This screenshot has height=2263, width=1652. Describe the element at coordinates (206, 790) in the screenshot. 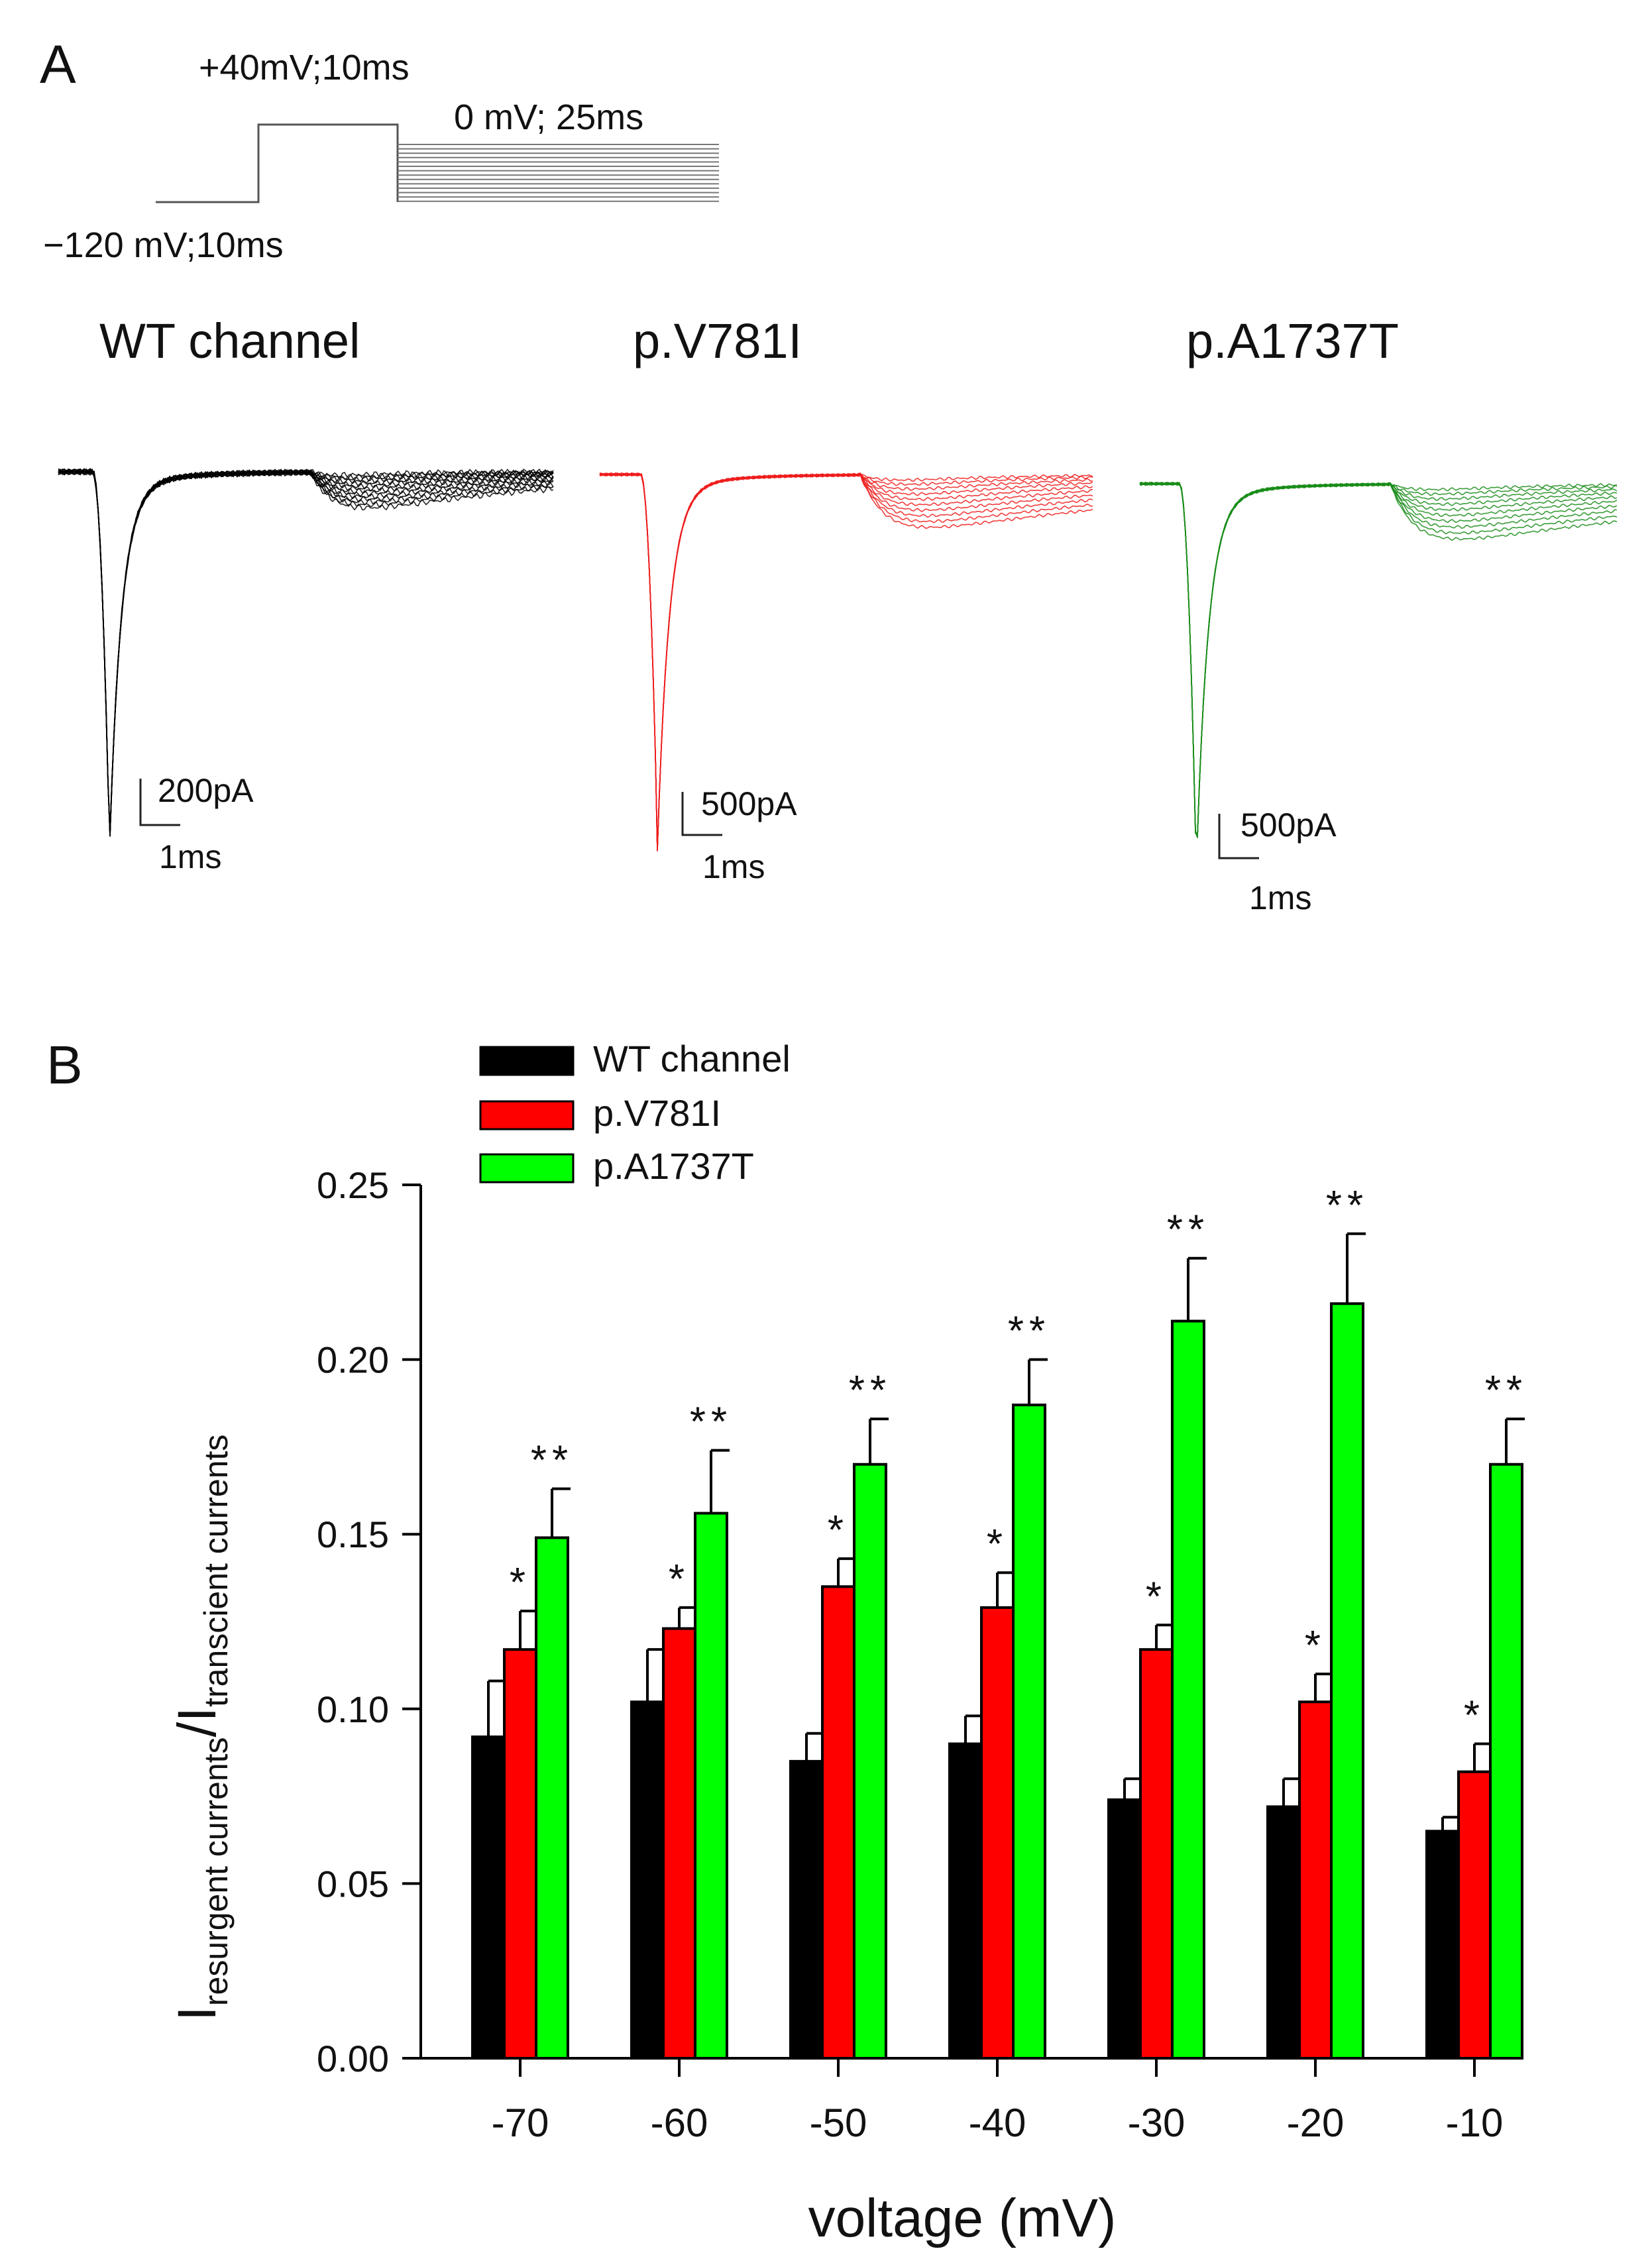

I see `scale-current-wt: 200pA` at that location.